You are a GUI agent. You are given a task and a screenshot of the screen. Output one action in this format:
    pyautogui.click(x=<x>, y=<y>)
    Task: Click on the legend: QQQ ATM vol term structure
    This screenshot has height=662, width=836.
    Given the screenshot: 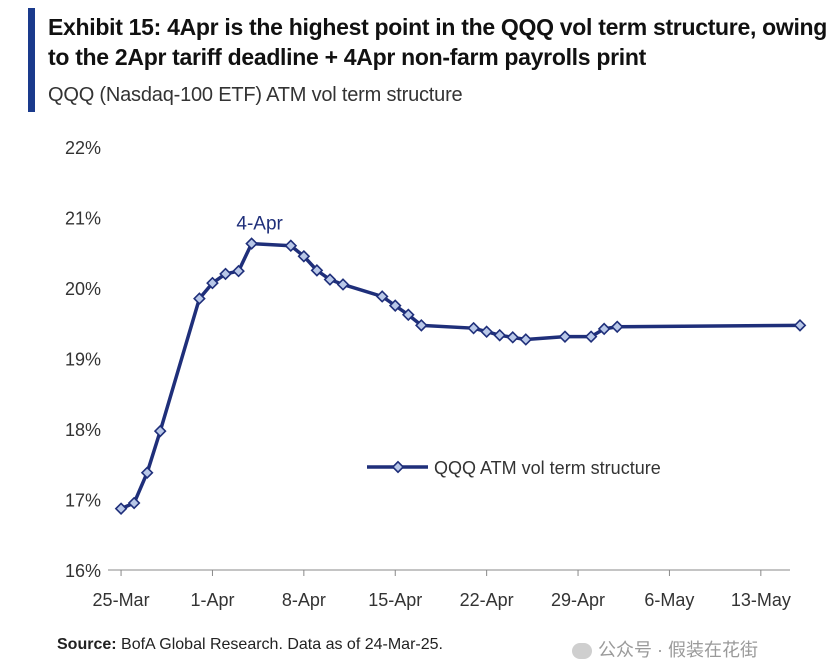 What is the action you would take?
    pyautogui.click(x=514, y=468)
    